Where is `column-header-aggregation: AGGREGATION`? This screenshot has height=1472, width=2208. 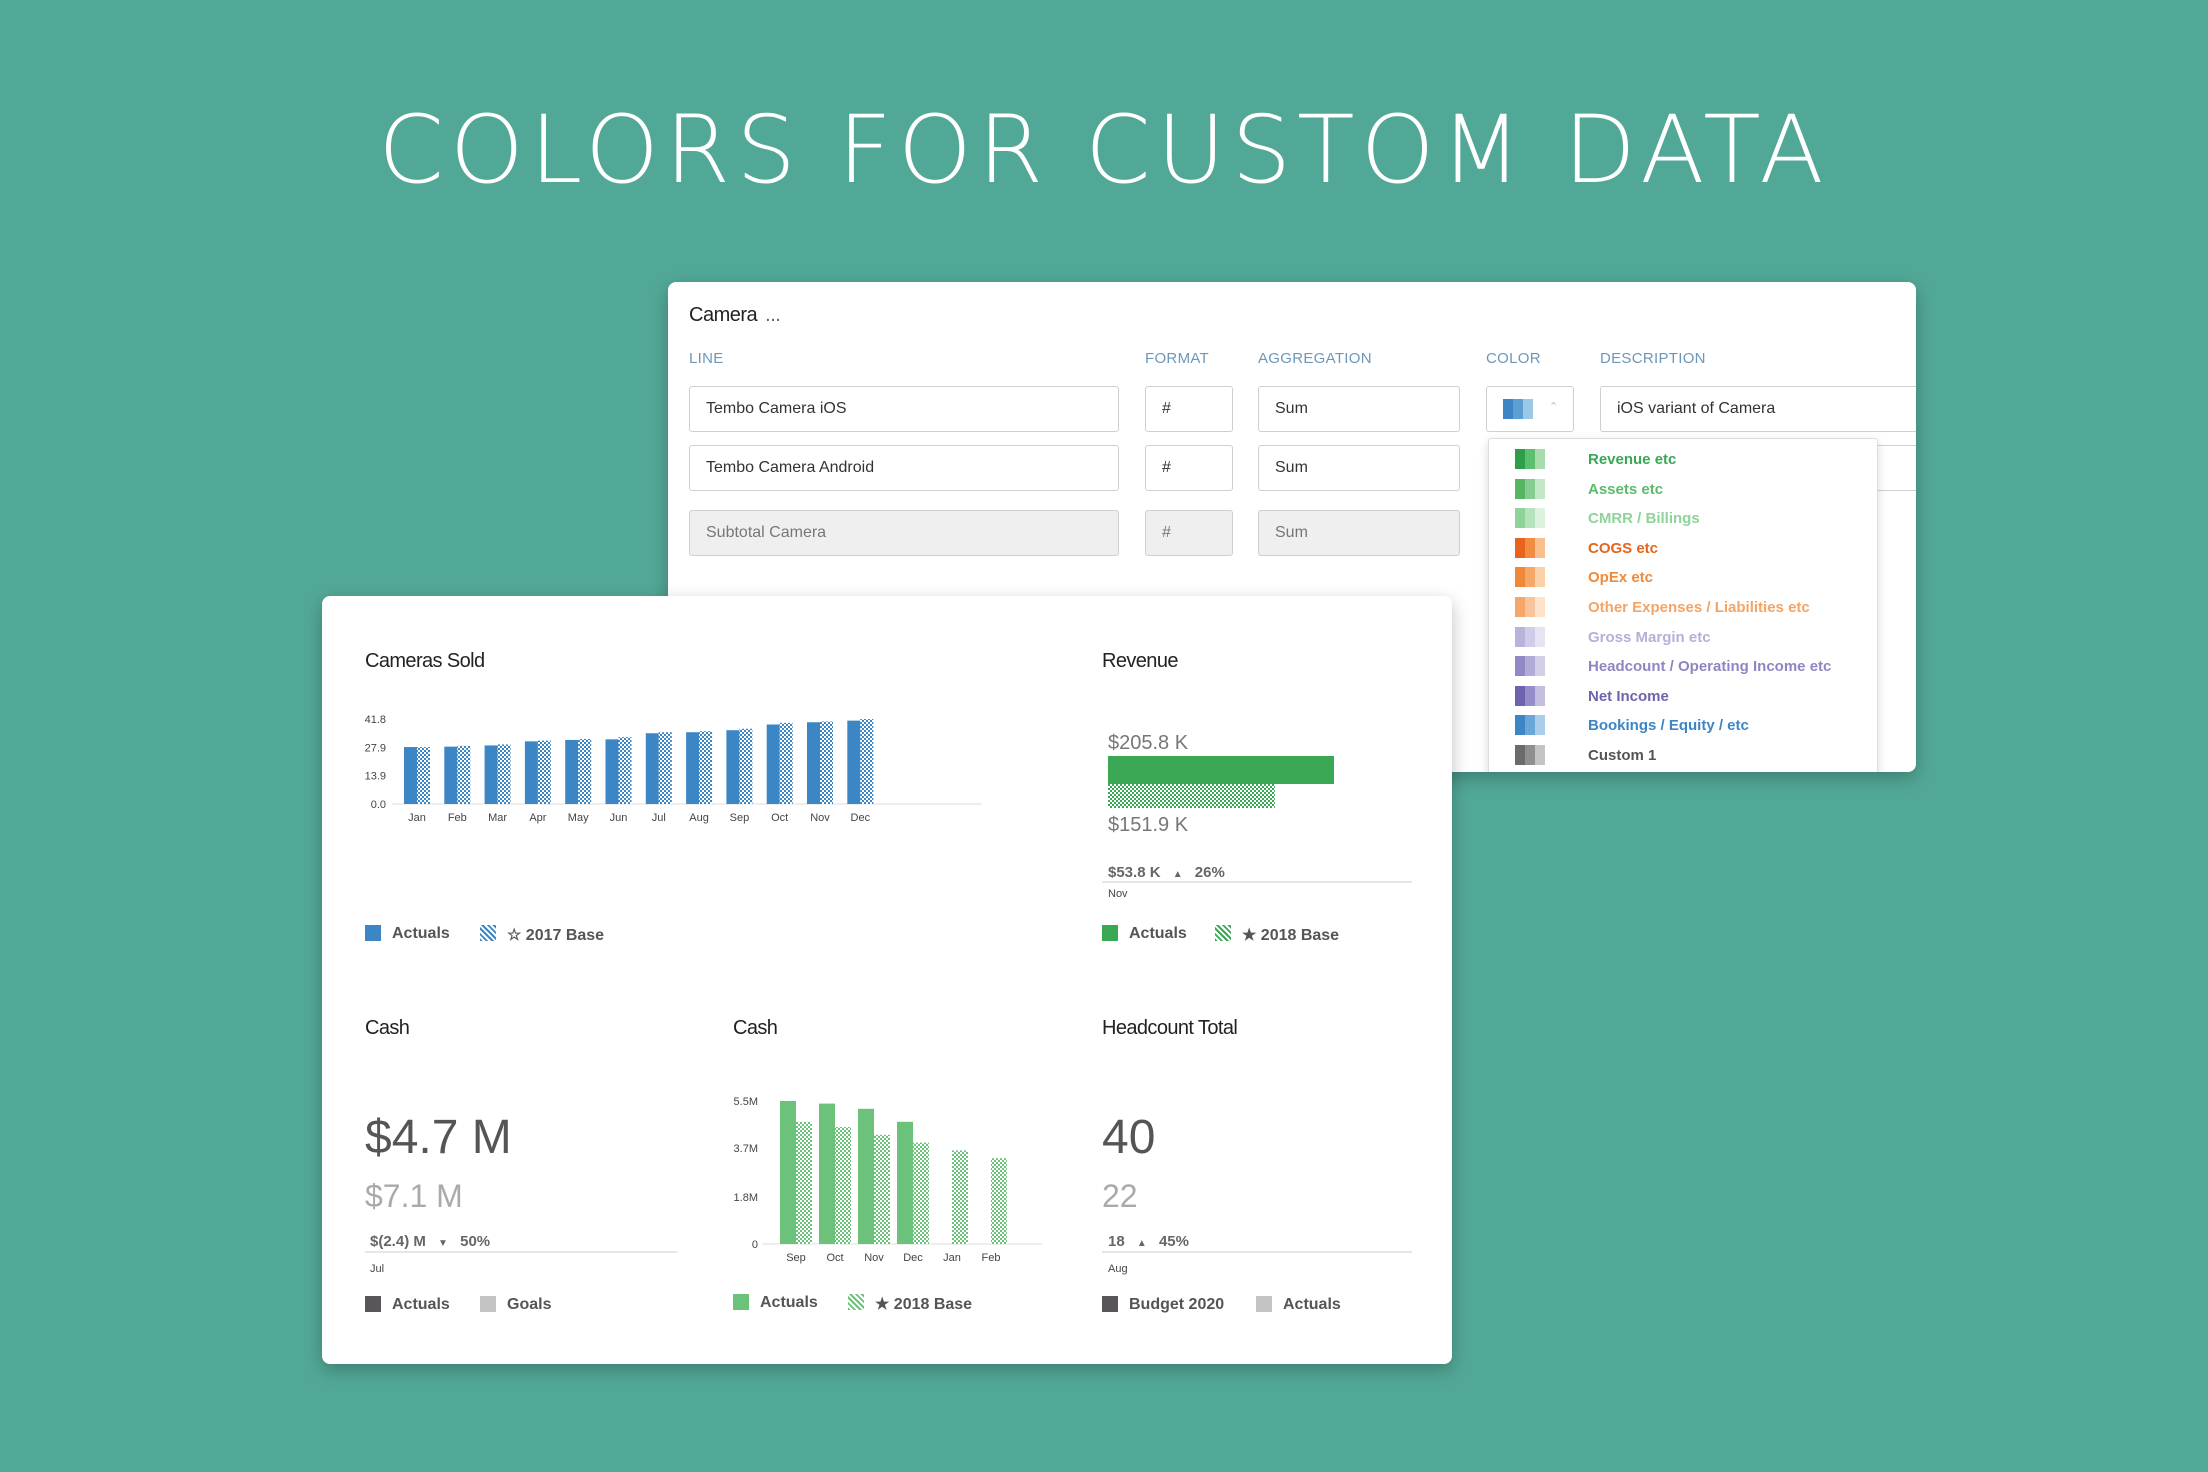 column-header-aggregation: AGGREGATION is located at coordinates (1315, 358).